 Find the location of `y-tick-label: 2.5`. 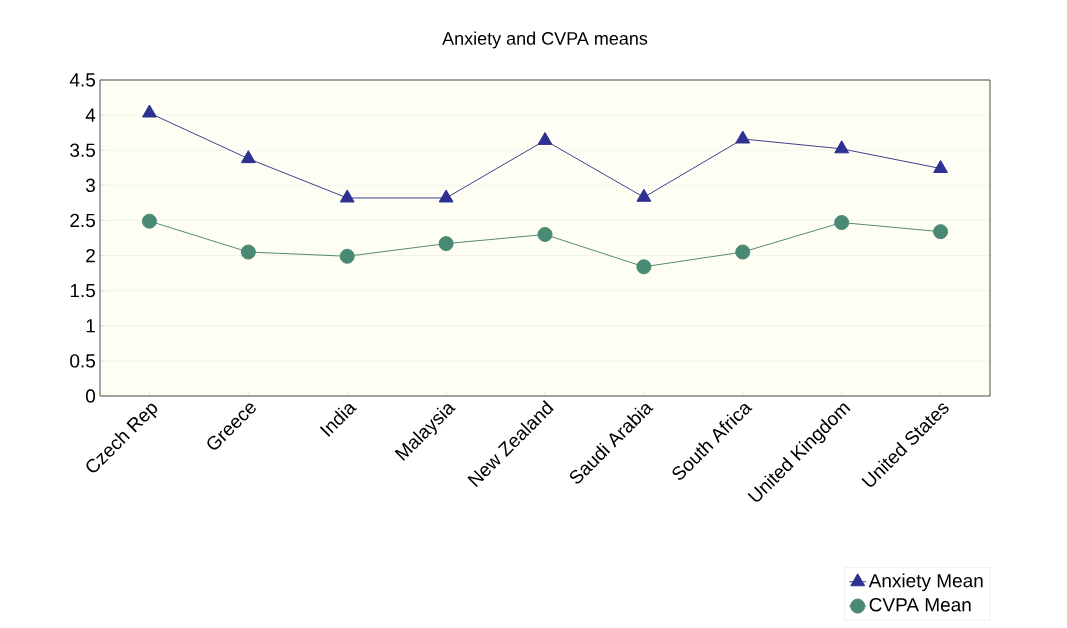

y-tick-label: 2.5 is located at coordinates (82, 220).